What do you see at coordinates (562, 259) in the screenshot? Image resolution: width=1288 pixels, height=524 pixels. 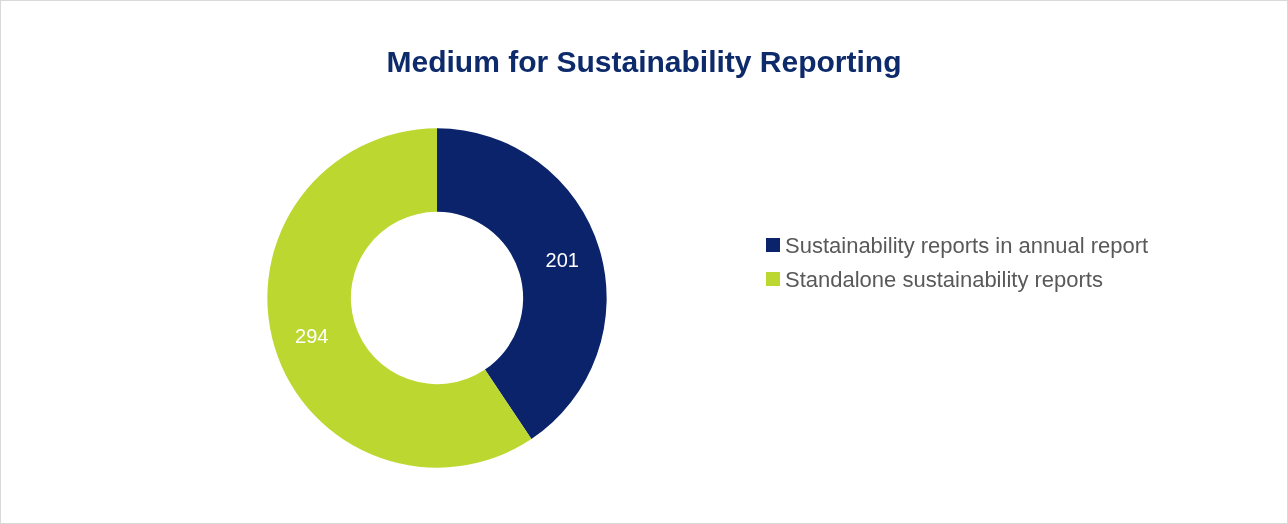 I see `data-label: 201` at bounding box center [562, 259].